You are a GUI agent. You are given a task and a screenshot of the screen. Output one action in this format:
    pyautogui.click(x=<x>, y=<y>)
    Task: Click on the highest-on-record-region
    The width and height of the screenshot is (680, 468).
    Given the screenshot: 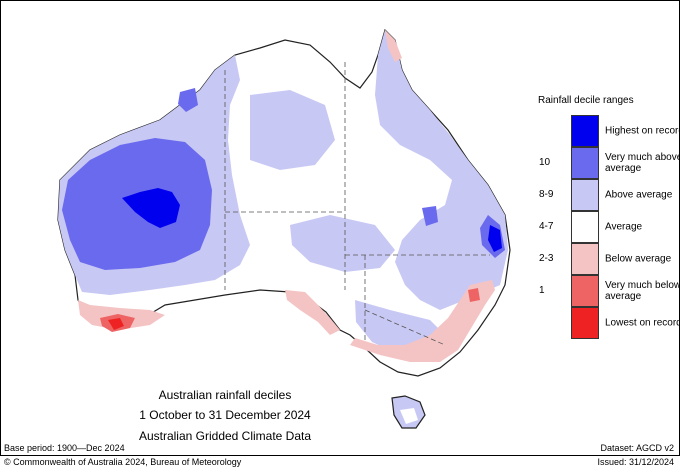 What is the action you would take?
    pyautogui.click(x=151, y=208)
    